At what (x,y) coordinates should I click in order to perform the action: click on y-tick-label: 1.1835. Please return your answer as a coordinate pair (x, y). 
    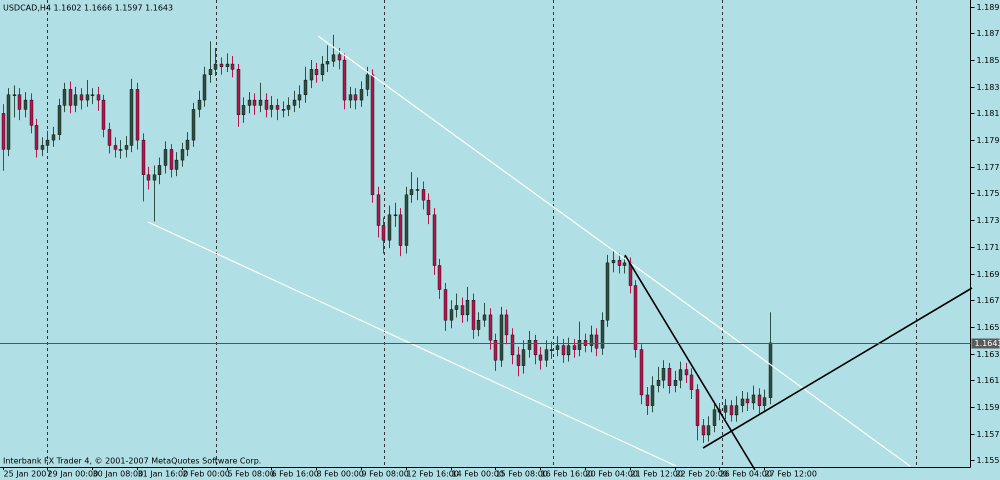
    Looking at the image, I should click on (988, 87).